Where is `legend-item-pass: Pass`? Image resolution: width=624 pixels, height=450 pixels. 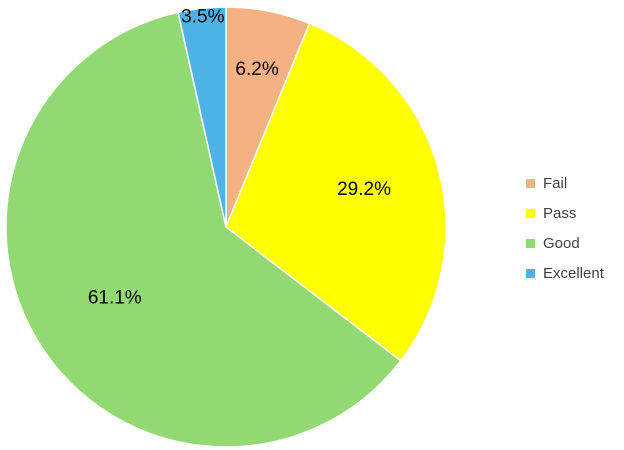
legend-item-pass: Pass is located at coordinates (575, 213).